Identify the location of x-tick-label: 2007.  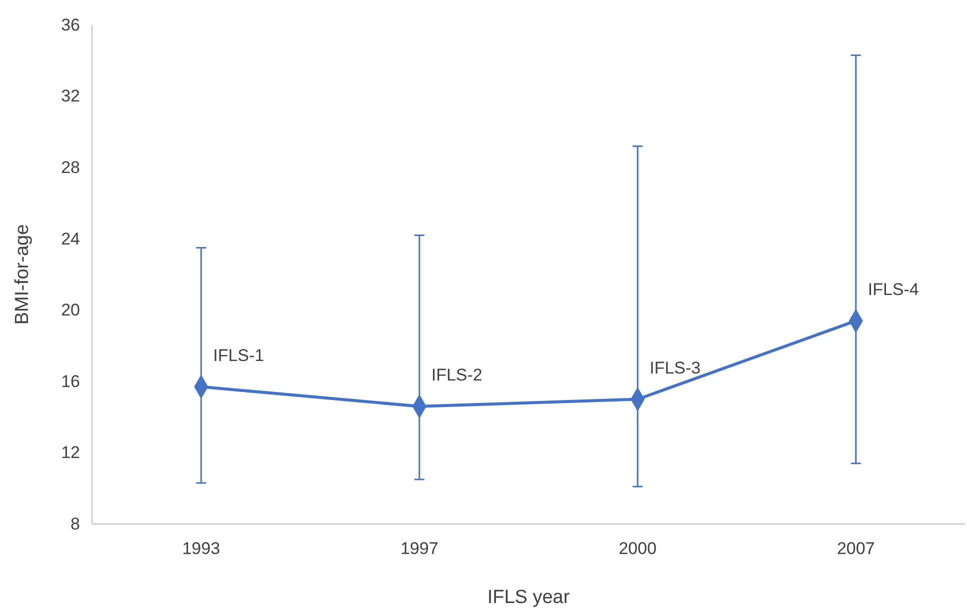
(855, 548).